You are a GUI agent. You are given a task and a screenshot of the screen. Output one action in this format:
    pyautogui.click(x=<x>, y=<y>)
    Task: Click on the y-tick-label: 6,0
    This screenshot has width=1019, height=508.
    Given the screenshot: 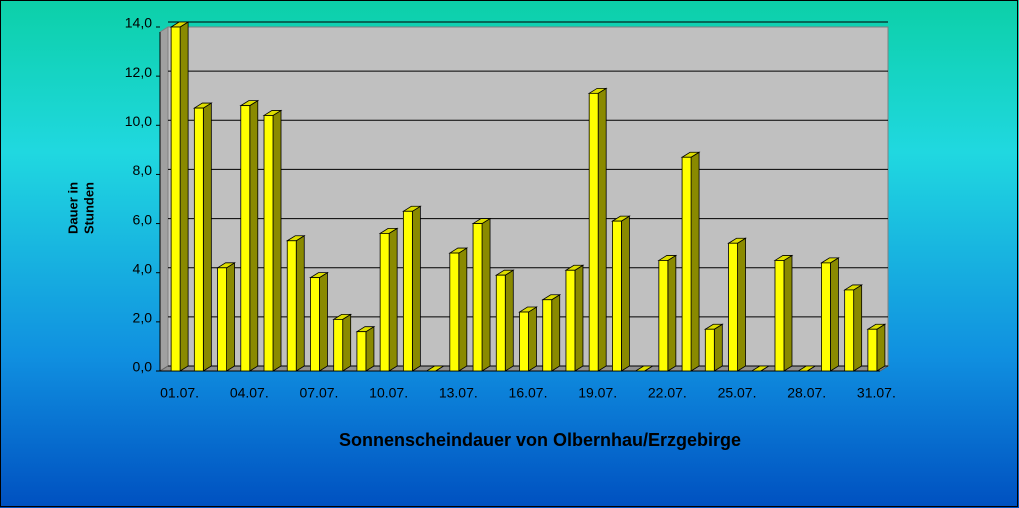 What is the action you would take?
    pyautogui.click(x=143, y=219)
    